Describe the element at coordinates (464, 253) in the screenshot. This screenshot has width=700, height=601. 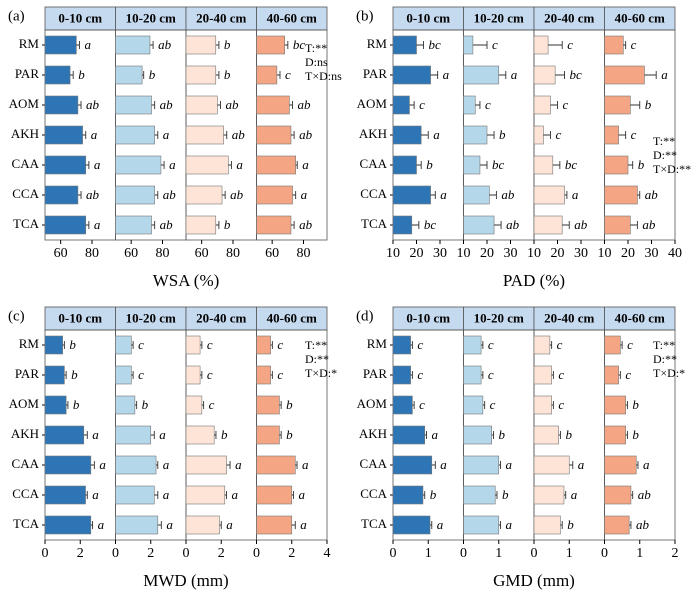
I see `x-tick-label: 10` at that location.